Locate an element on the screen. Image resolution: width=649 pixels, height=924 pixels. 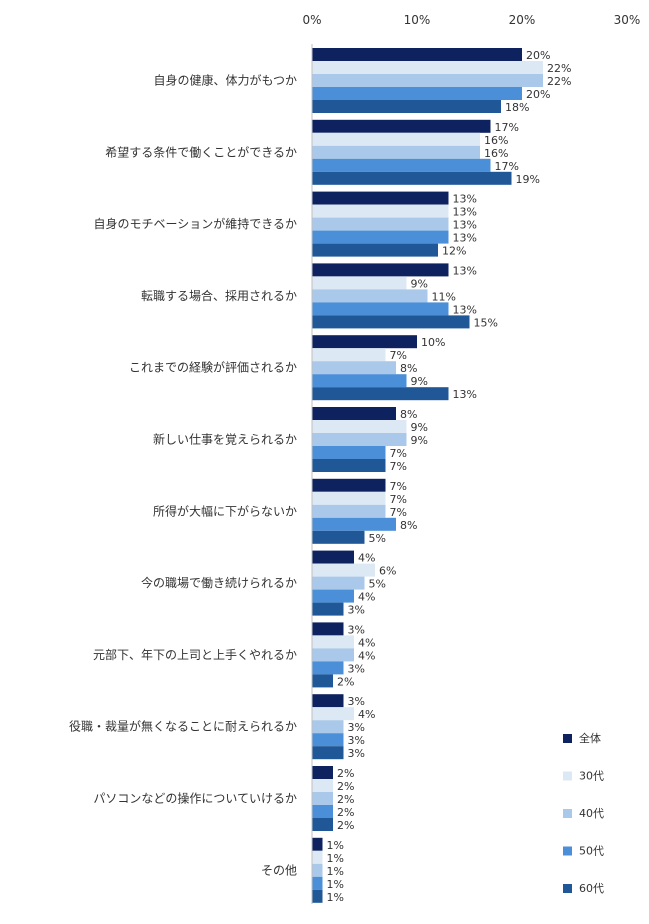
category-label: パソコンなどの操作についていけるか is located at coordinates (195, 798).